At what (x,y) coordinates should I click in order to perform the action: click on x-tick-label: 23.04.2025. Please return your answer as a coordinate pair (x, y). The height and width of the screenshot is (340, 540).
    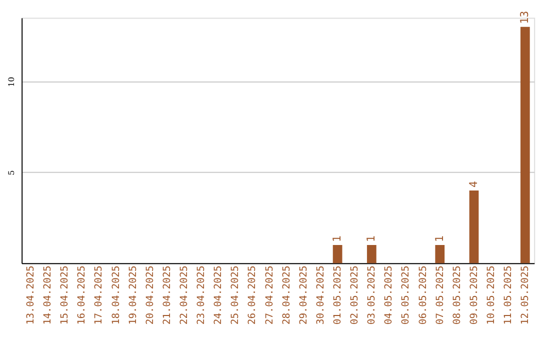
    Looking at the image, I should click on (202, 295).